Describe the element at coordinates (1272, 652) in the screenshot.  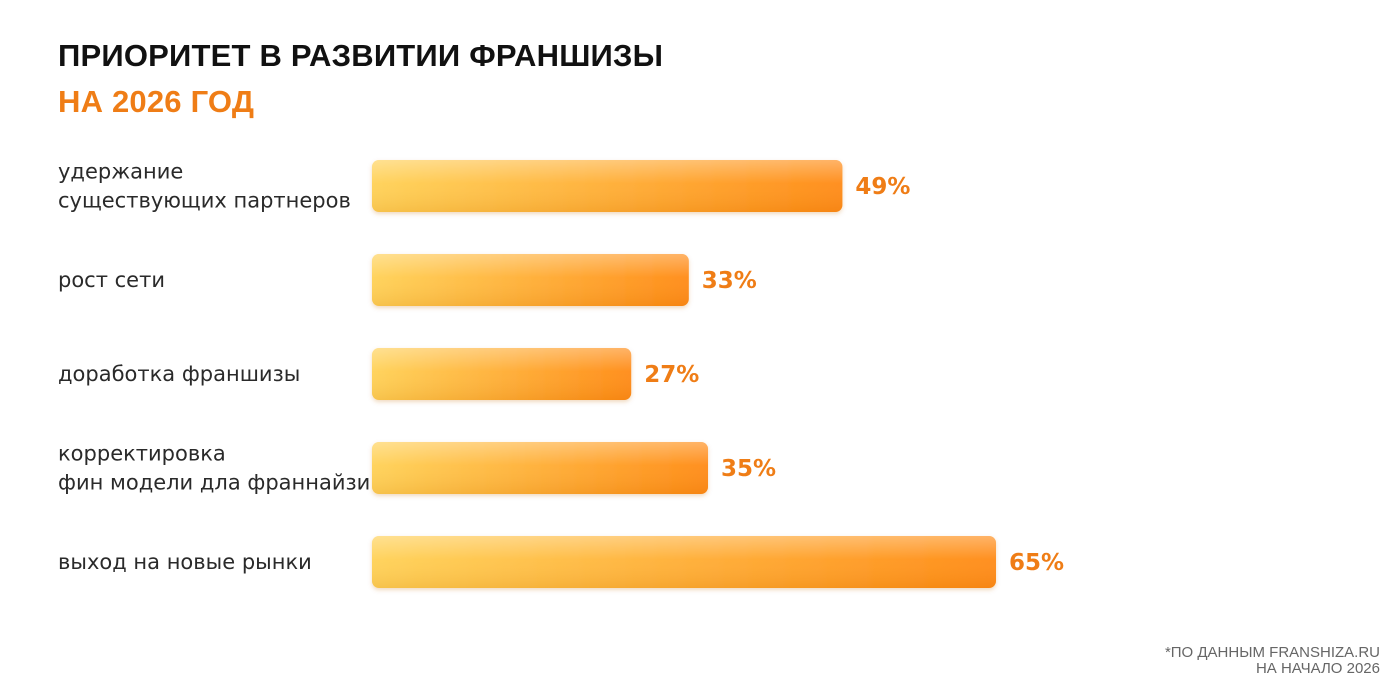
I see `source-line-1: *ПО ДАННЫМ FRANSHIZA.RU` at that location.